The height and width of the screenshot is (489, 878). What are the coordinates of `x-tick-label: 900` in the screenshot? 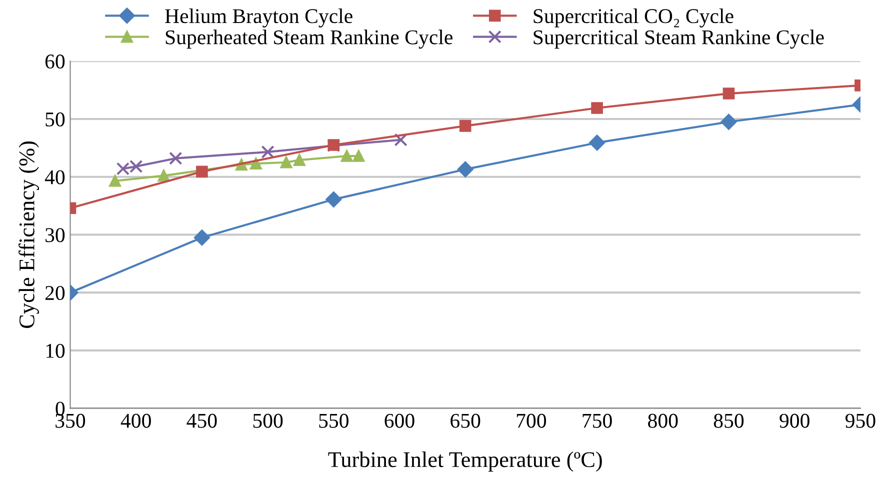 It's located at (795, 421).